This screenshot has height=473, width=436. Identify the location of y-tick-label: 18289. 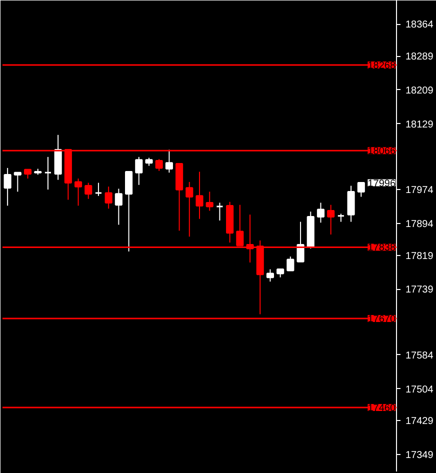
(420, 57).